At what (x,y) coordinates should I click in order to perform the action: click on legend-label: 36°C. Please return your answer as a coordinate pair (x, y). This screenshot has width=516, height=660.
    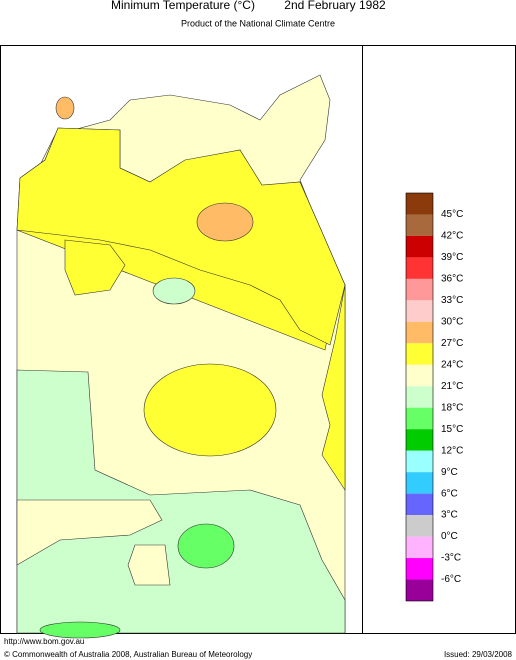
    Looking at the image, I should click on (452, 279).